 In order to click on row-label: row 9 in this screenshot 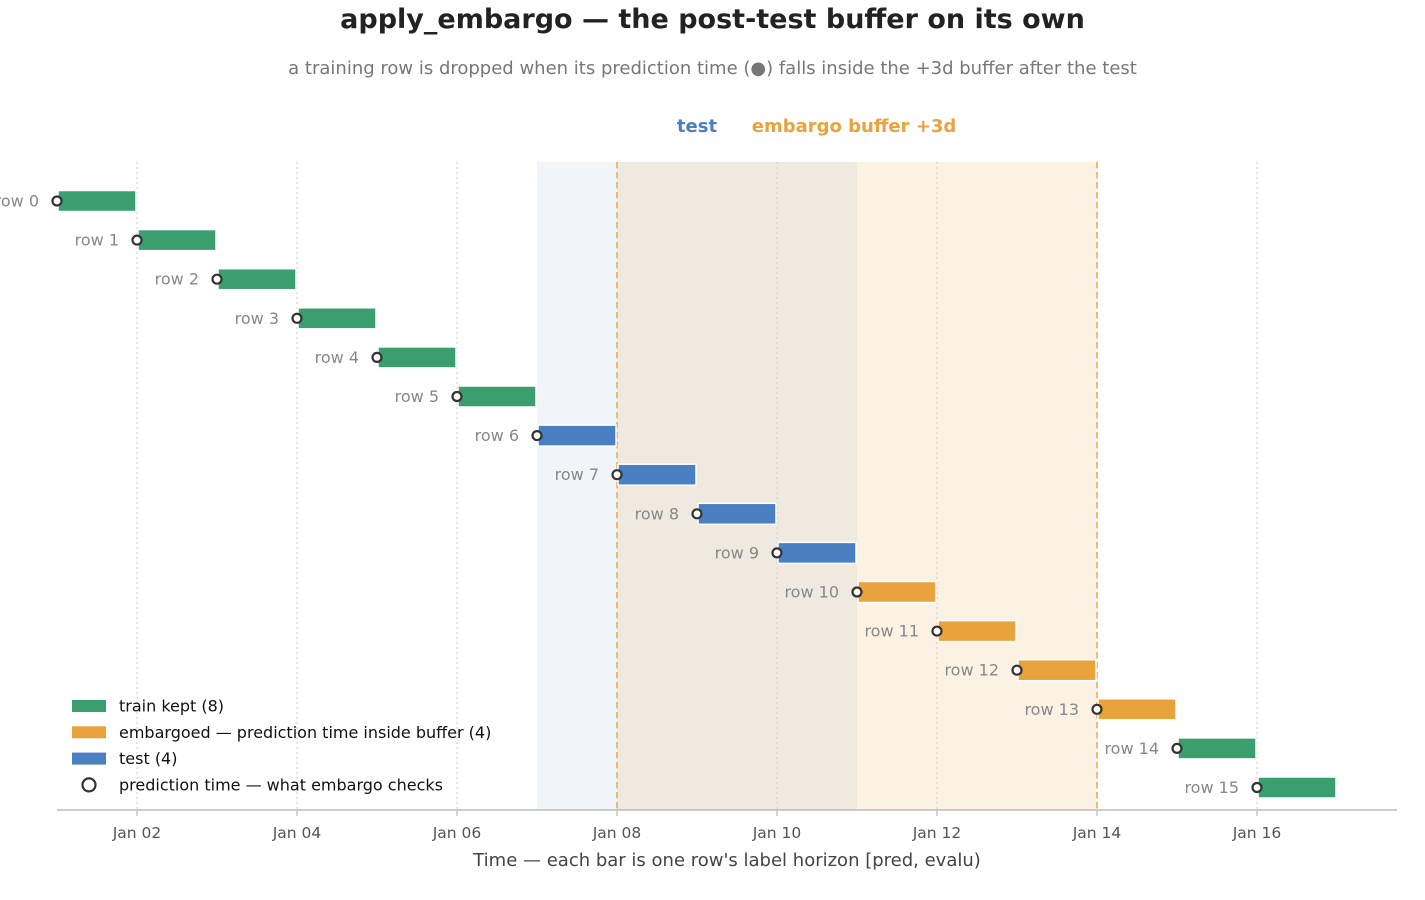, I will do `click(737, 552)`.